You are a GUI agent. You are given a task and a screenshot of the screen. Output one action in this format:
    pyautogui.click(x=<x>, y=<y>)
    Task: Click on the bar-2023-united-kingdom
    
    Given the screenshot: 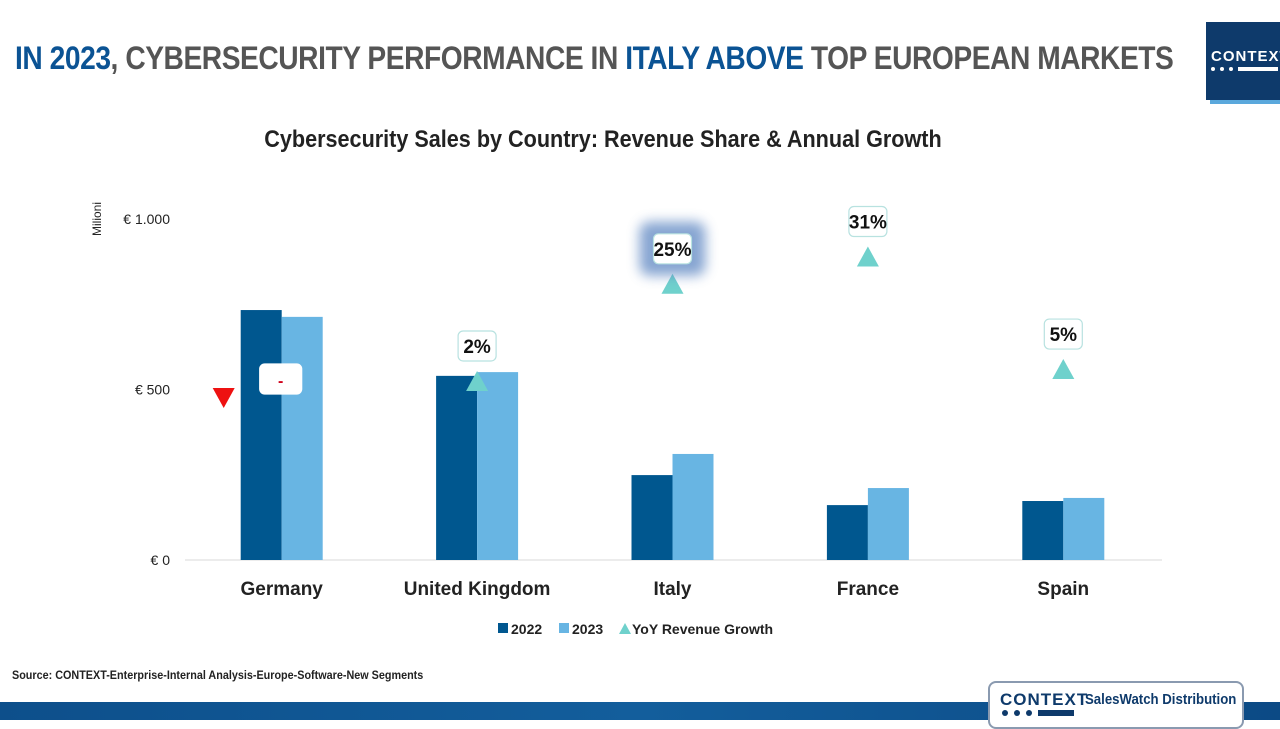 What is the action you would take?
    pyautogui.click(x=498, y=466)
    